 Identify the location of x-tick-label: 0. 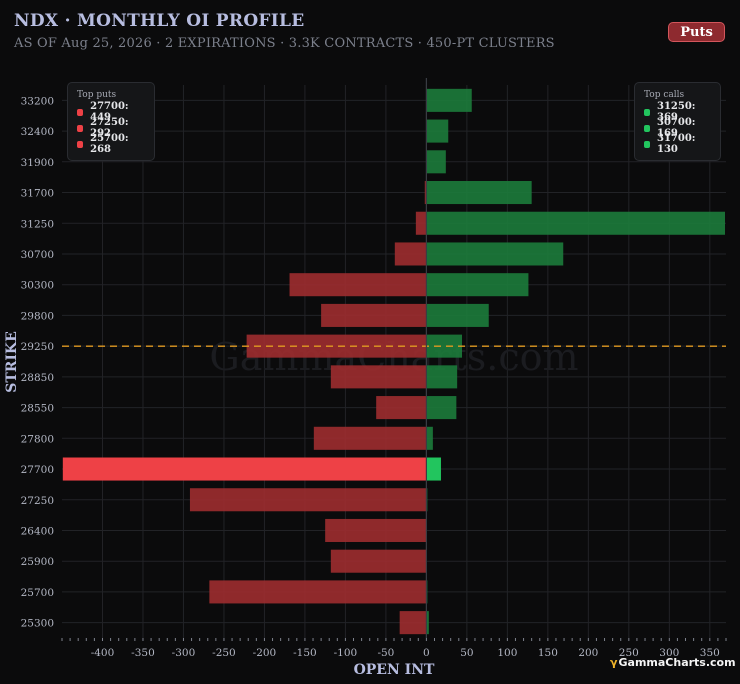
(426, 653).